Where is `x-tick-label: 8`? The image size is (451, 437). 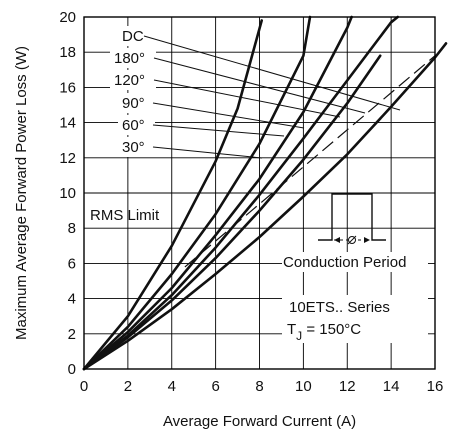
x-tick-label: 8 is located at coordinates (259, 386).